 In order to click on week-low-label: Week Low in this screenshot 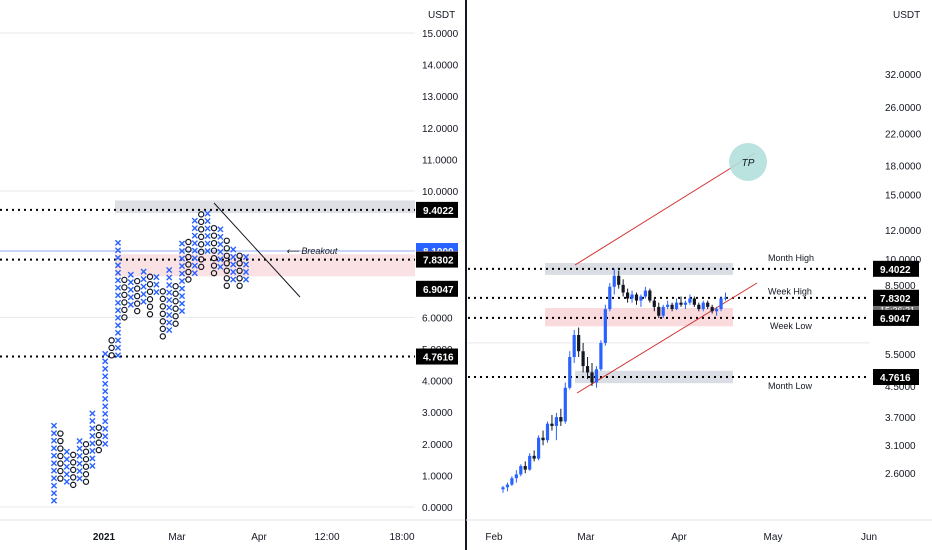, I will do `click(791, 326)`.